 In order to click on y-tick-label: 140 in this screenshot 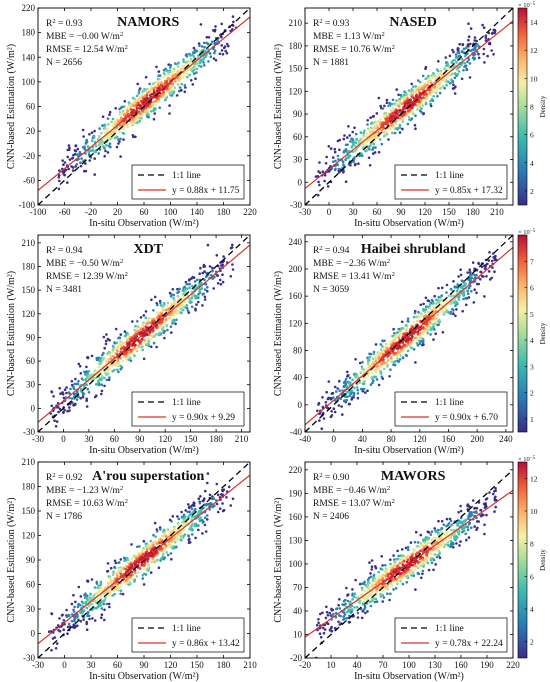, I will do `click(29, 57)`.